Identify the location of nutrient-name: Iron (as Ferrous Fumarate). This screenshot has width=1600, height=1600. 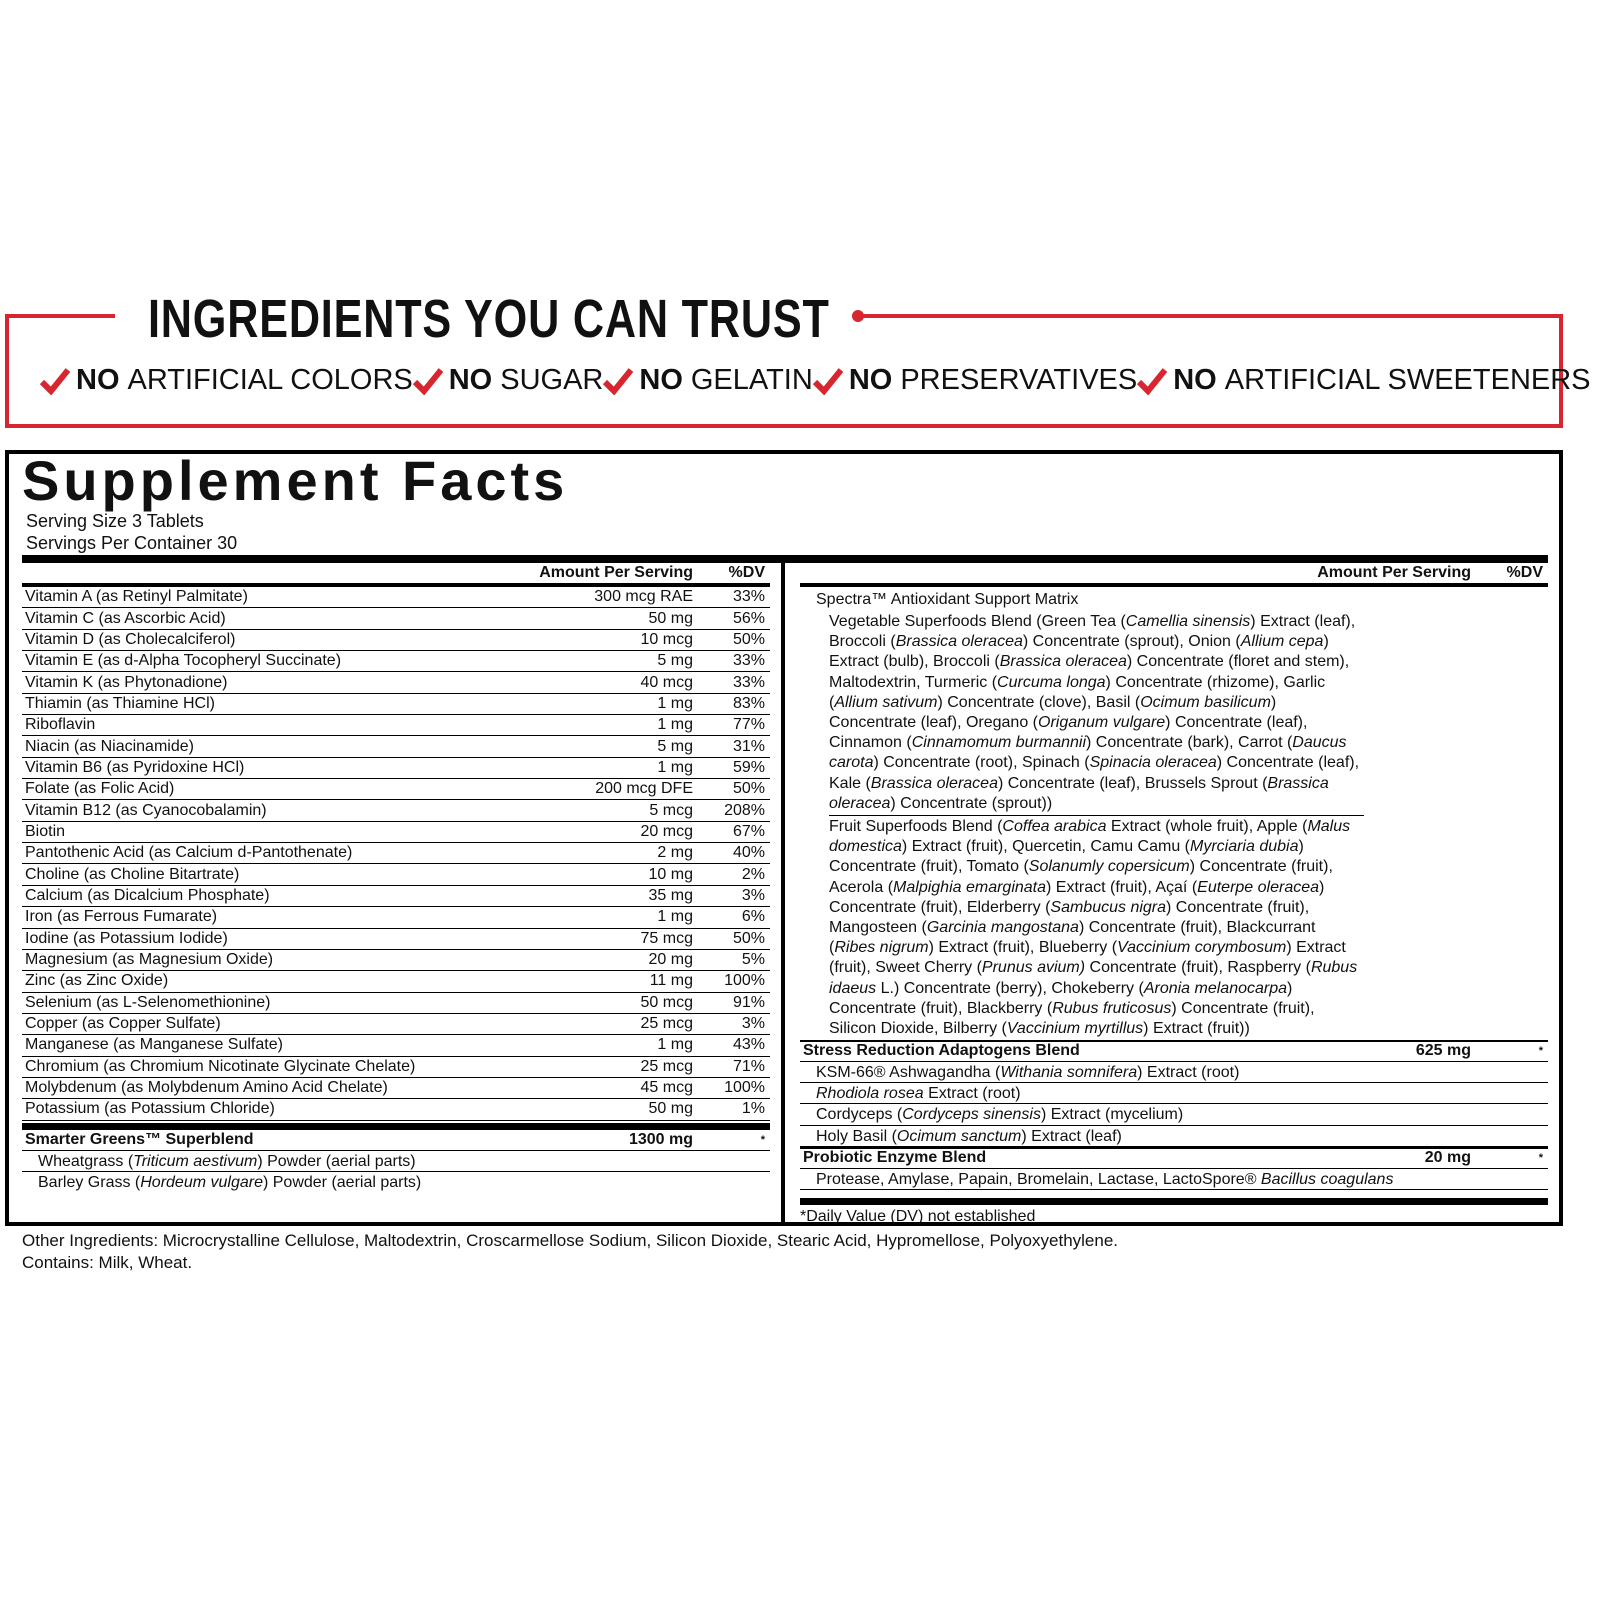
(121, 917).